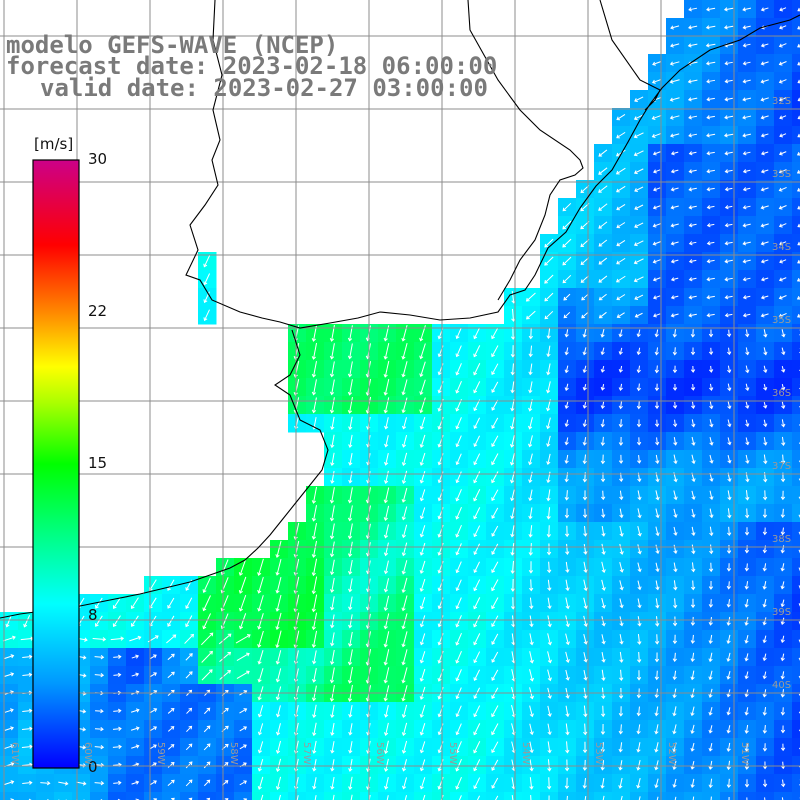 The image size is (800, 804). I want to click on latitude-label: 32S, so click(781, 101).